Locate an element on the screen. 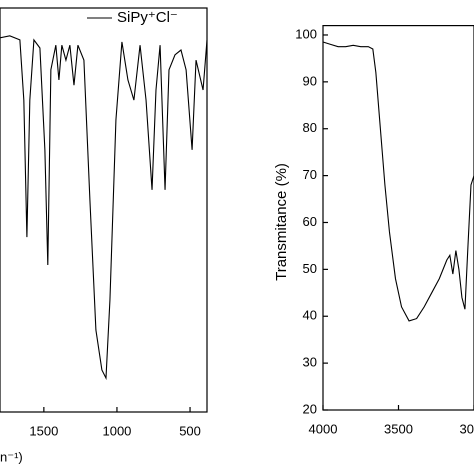 This screenshot has height=474, width=474. y-tick-label: 60 is located at coordinates (310, 221).